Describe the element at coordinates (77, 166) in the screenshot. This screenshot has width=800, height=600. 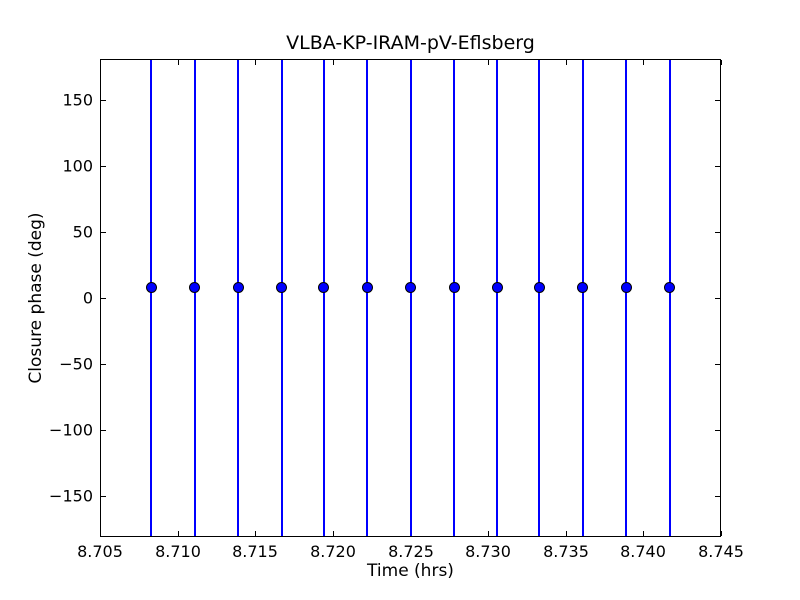
I see `y-tick-label: 100` at that location.